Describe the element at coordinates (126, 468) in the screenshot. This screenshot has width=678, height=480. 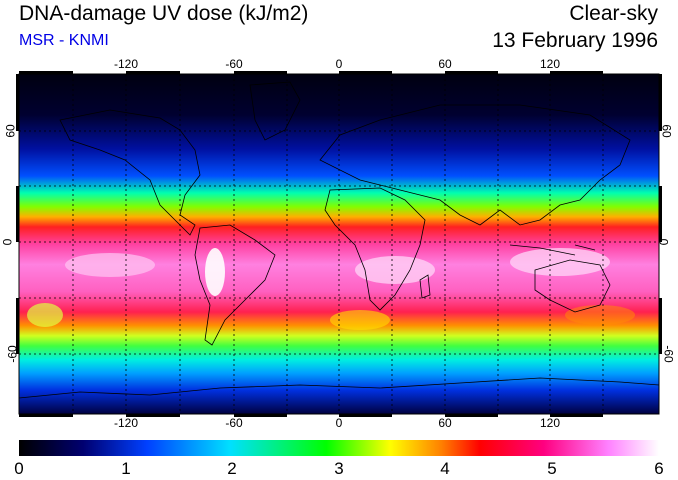
I see `colorbar-label-1: 1` at that location.